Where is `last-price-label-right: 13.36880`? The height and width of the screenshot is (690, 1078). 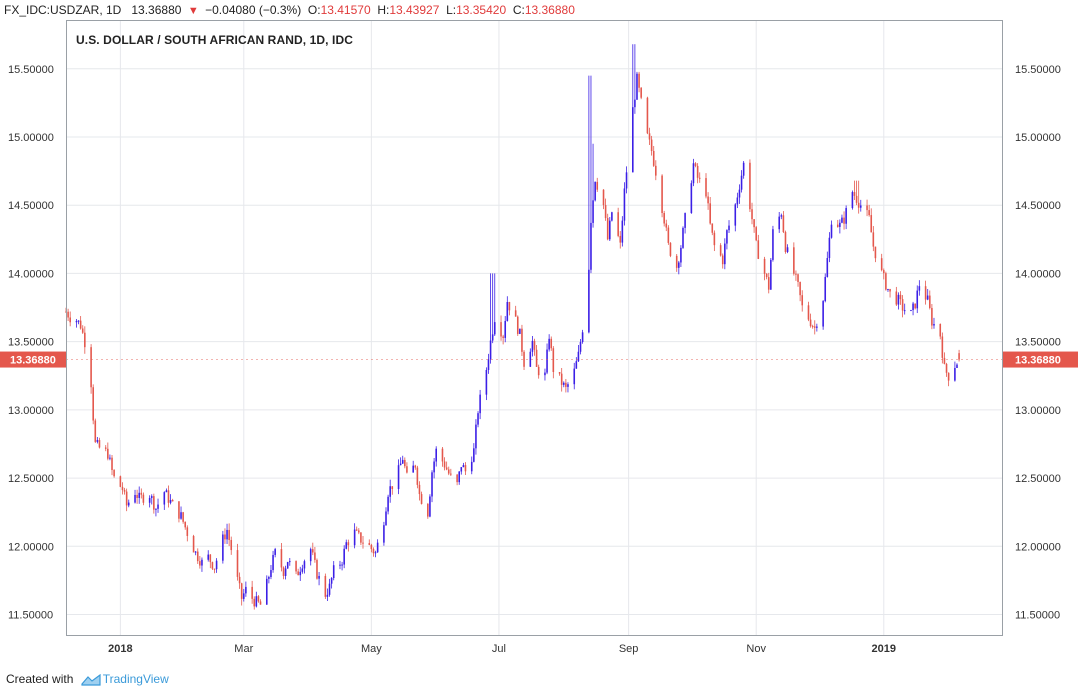 last-price-label-right: 13.36880 is located at coordinates (1038, 361).